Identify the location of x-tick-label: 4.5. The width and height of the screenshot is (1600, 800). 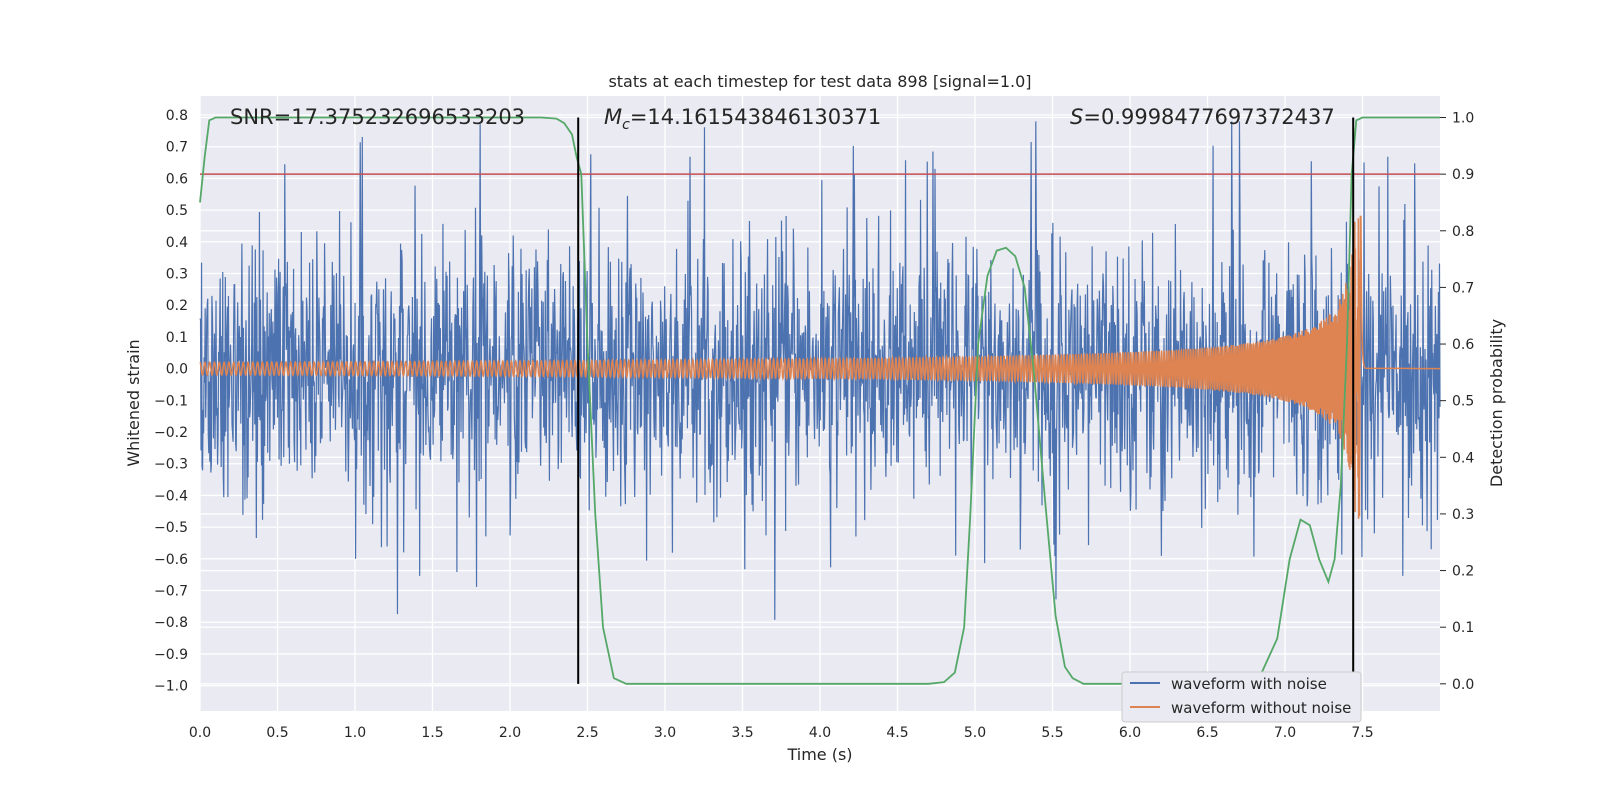
(897, 733).